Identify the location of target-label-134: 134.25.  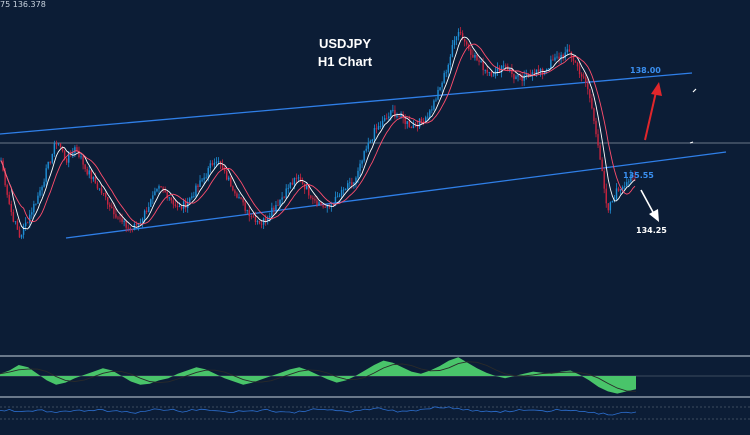
(651, 230).